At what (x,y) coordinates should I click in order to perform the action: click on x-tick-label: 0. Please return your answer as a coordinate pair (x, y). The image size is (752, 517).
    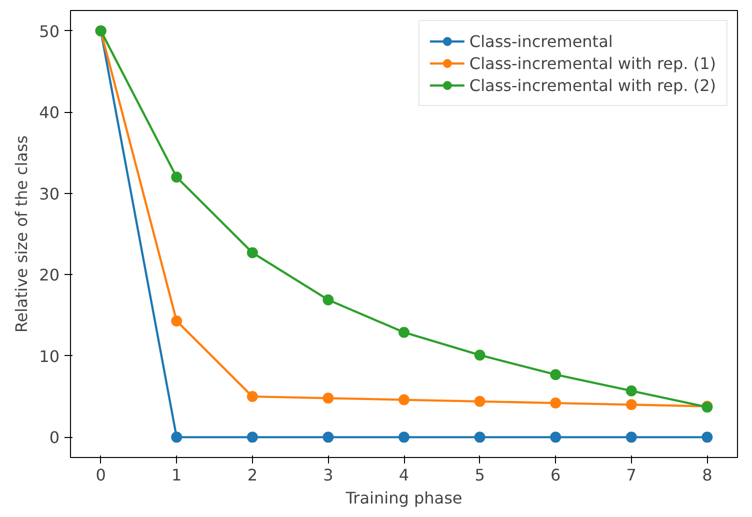
    Looking at the image, I should click on (101, 475).